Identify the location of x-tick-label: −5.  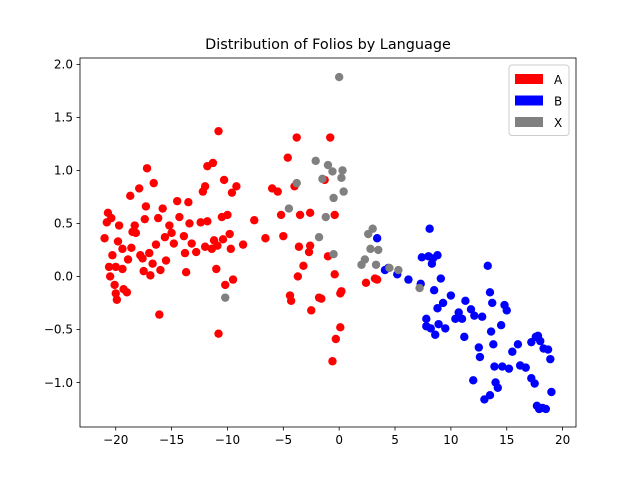
(283, 440).